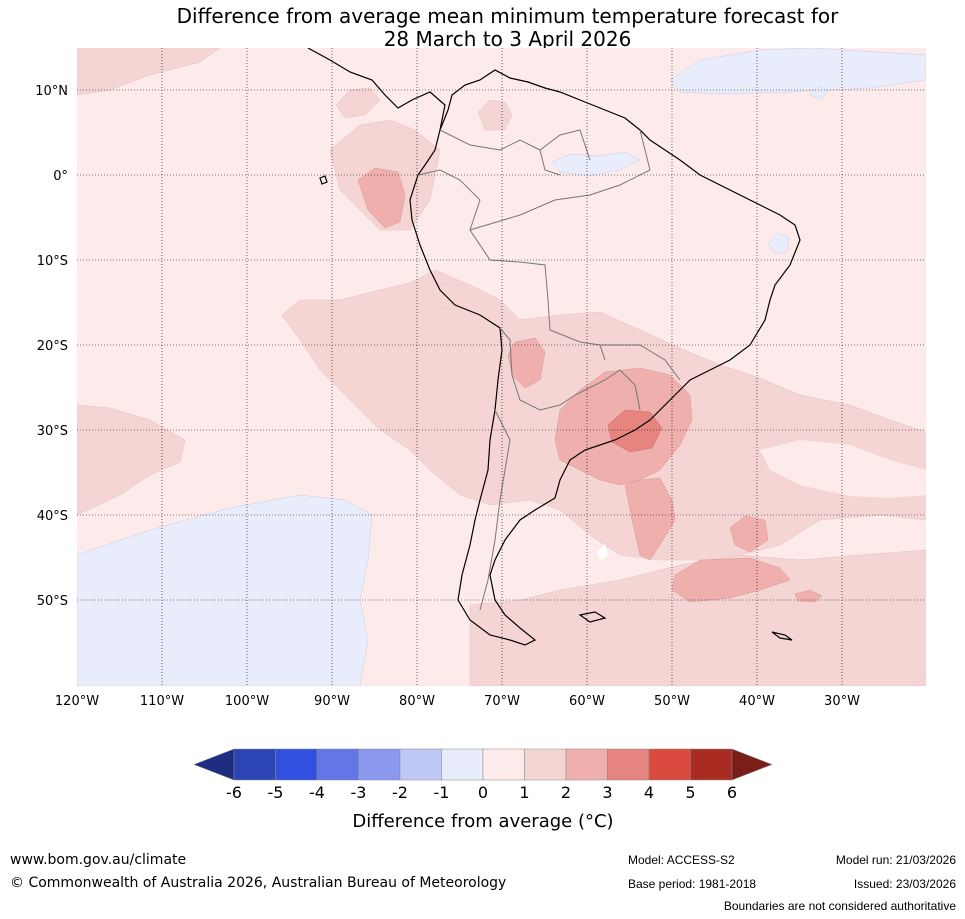 Image resolution: width=965 pixels, height=919 pixels. Describe the element at coordinates (711, 764) in the screenshot. I see `colorbar-bin-pos5` at that location.